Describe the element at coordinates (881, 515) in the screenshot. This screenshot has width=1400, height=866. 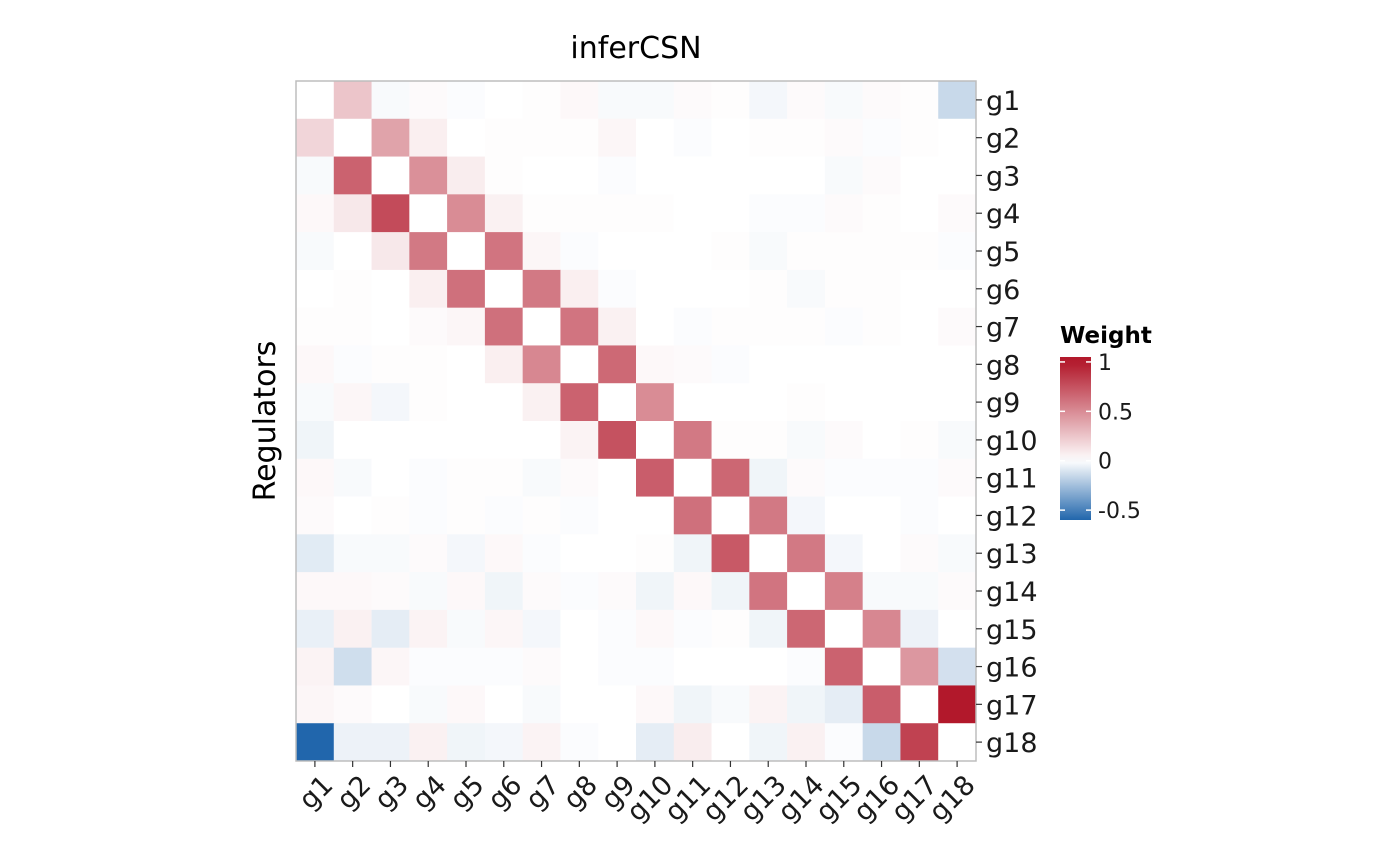
I see `heatmap-cell-g12-g16` at that location.